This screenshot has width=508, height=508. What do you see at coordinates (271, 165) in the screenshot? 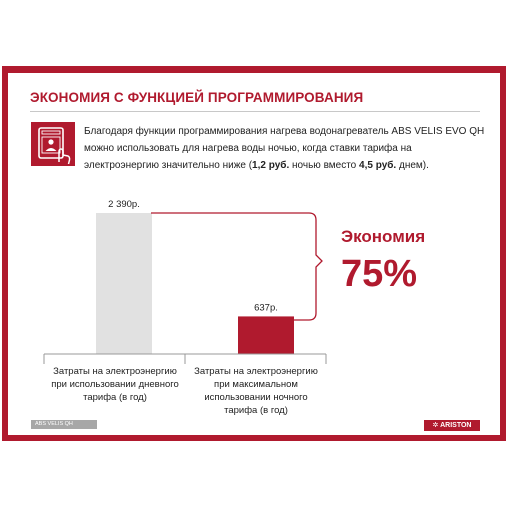
I see `night-rate: 1,2 руб.` at bounding box center [271, 165].